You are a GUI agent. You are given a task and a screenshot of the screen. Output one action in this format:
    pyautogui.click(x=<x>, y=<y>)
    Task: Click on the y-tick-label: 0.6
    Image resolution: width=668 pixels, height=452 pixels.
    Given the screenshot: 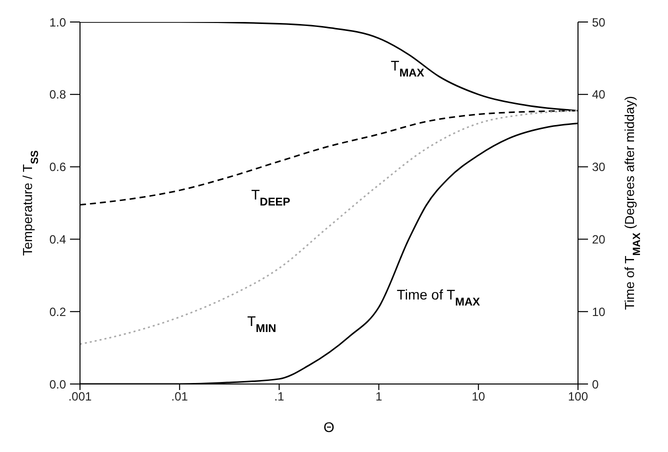 What is the action you would take?
    pyautogui.click(x=57, y=167)
    